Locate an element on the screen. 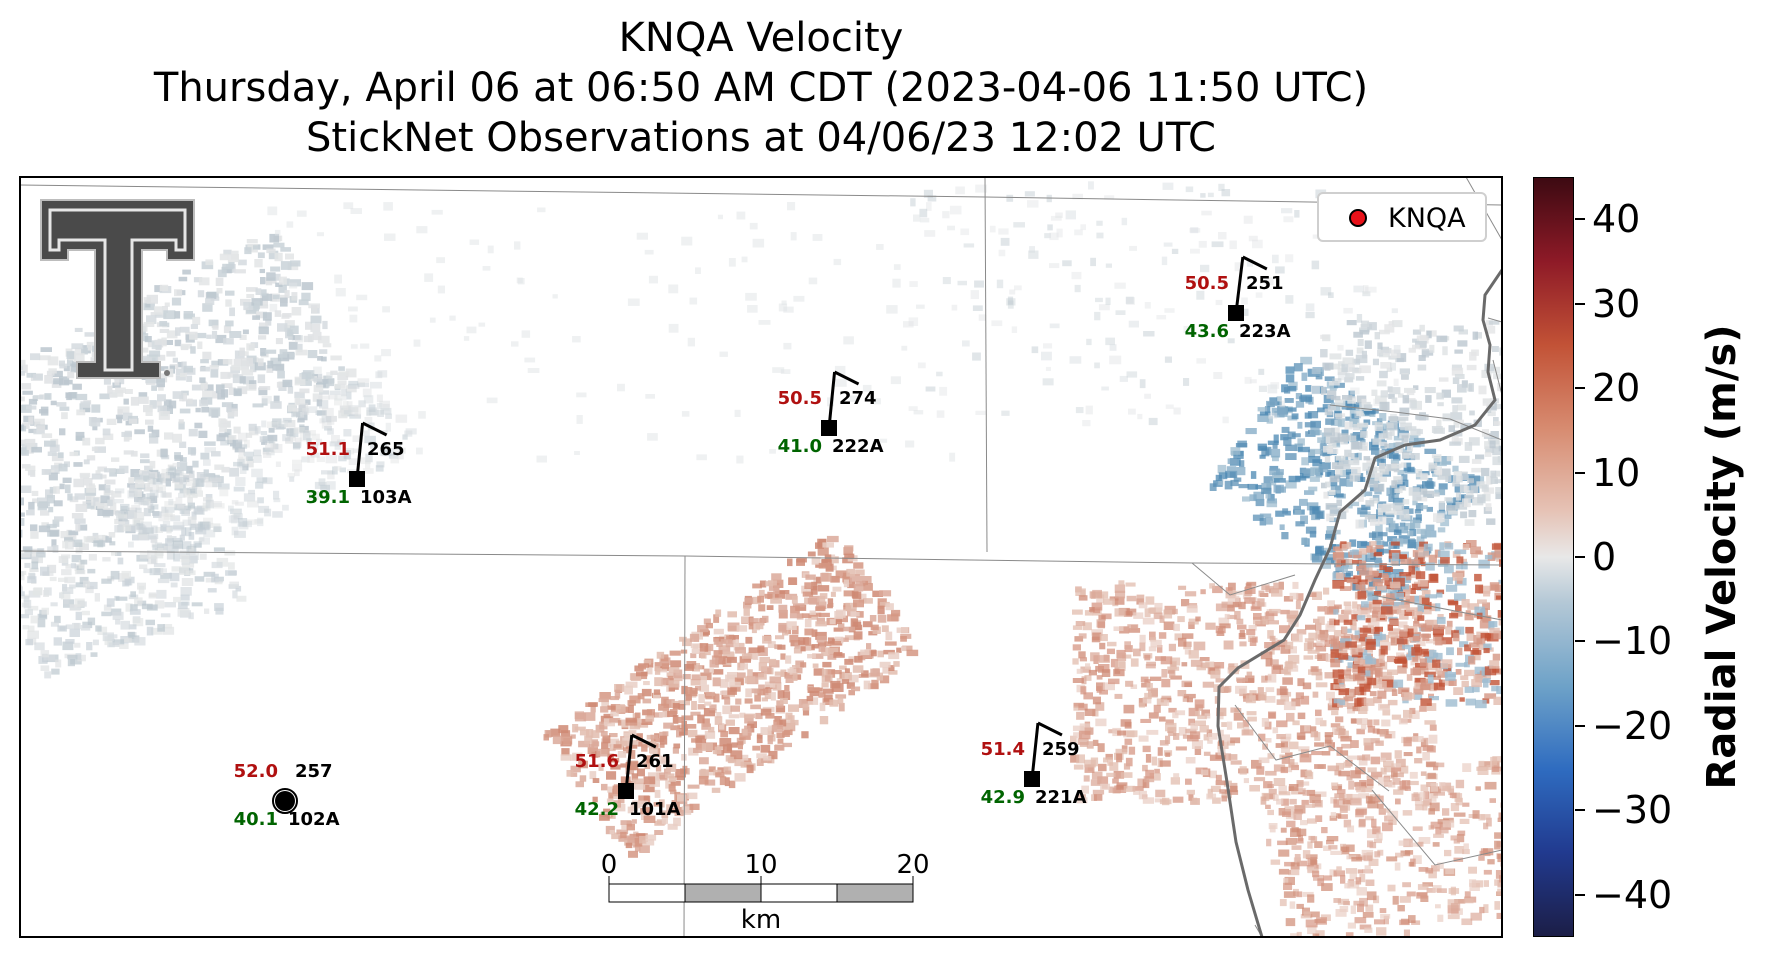 The image size is (1773, 954). colorbar-title: Radial Velocity (m/s) is located at coordinates (1722, 557).